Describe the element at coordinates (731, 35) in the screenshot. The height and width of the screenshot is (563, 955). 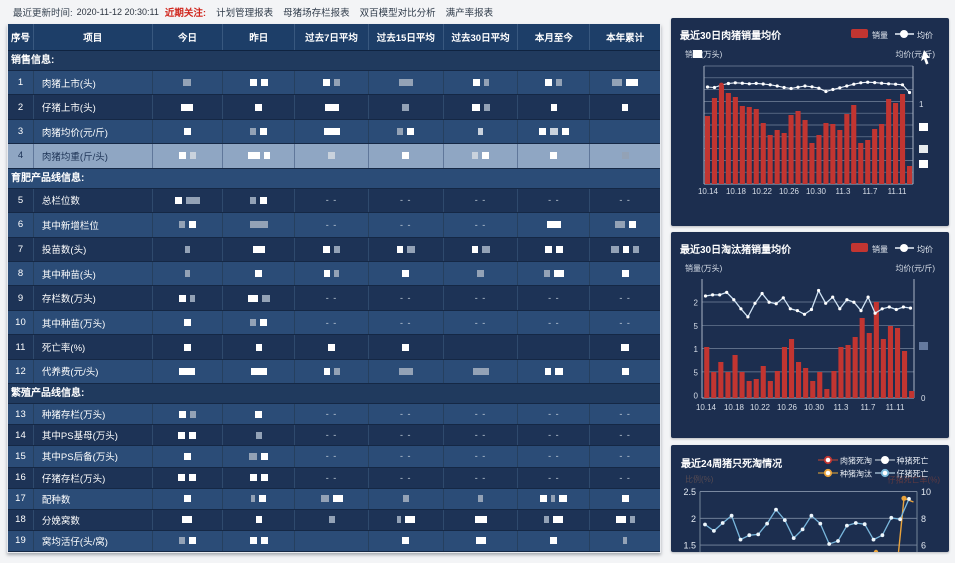
I see `svg-text: 最近30日肉猪销量均价` at that location.